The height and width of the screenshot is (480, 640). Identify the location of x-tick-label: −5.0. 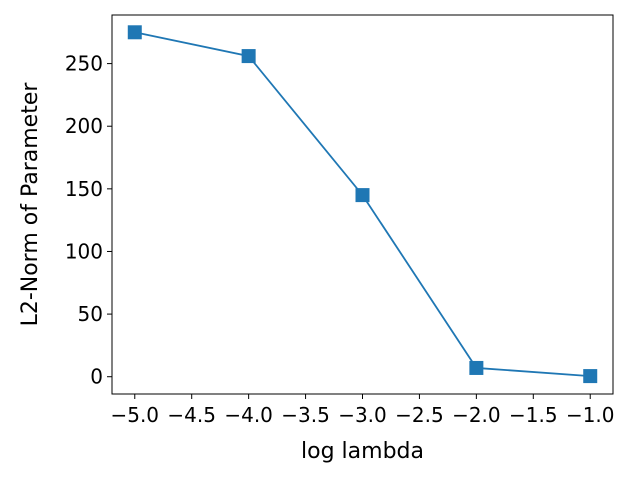
(134, 415).